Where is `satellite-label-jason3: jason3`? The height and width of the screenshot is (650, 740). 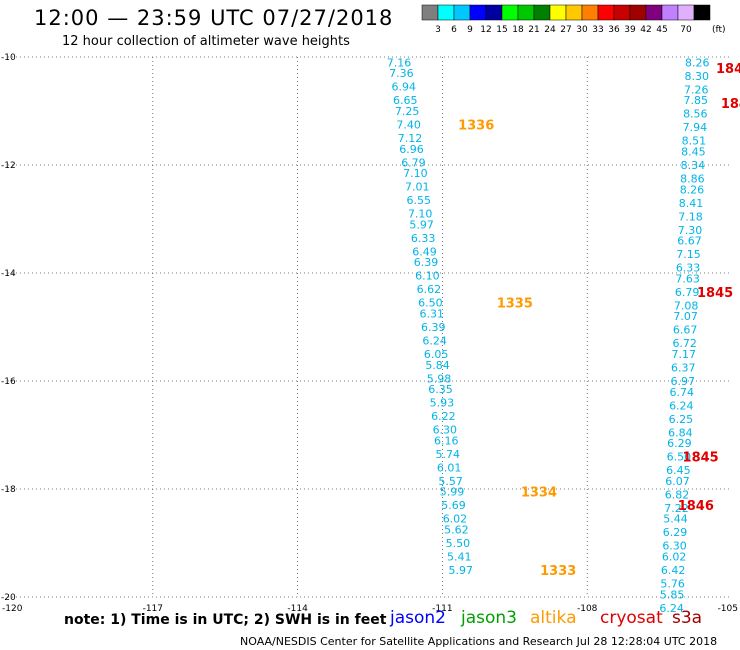
satellite-label-jason3: jason3 is located at coordinates (489, 618).